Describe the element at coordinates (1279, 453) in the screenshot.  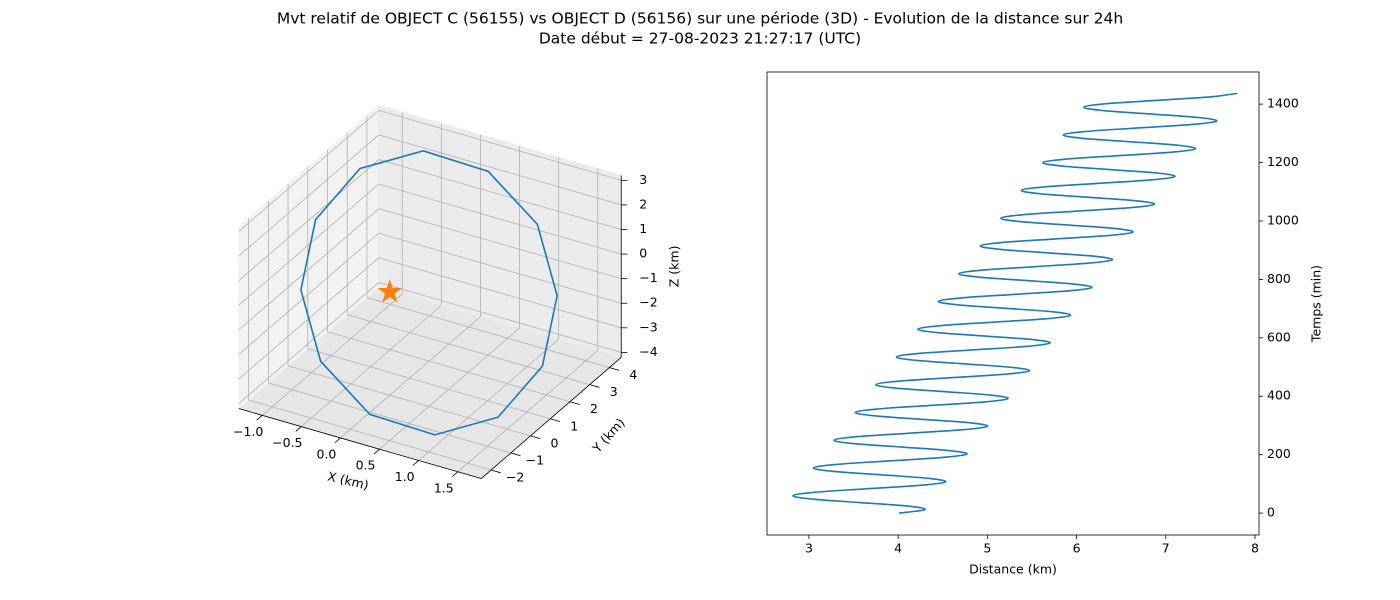
I see `y-tick-label: 200` at that location.